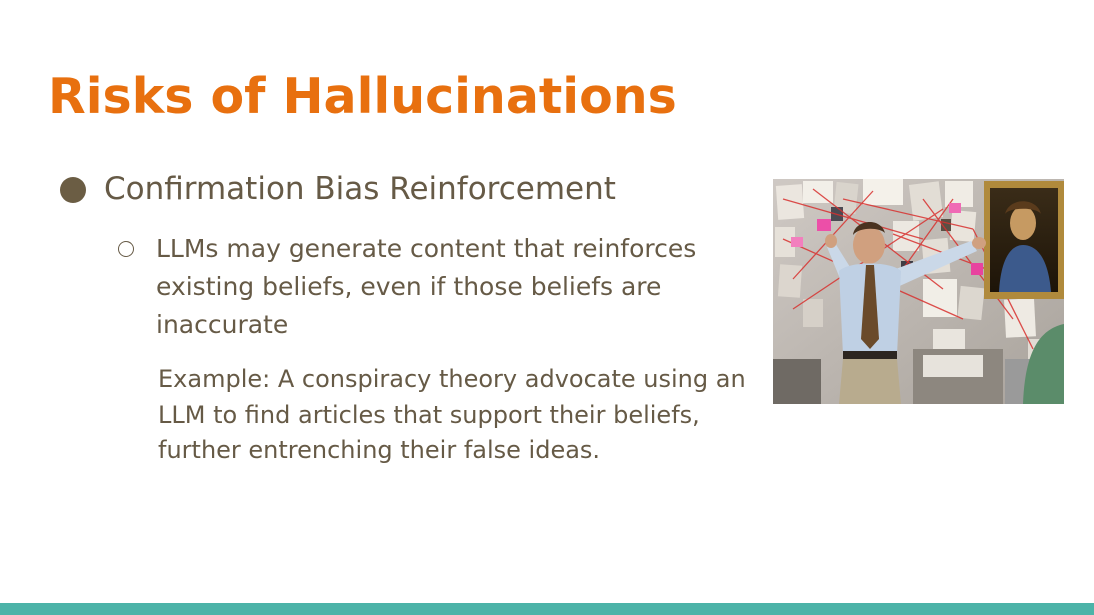 The image size is (1094, 615). Describe the element at coordinates (918, 291) in the screenshot. I see `conspiracy-board-meme-image` at that location.